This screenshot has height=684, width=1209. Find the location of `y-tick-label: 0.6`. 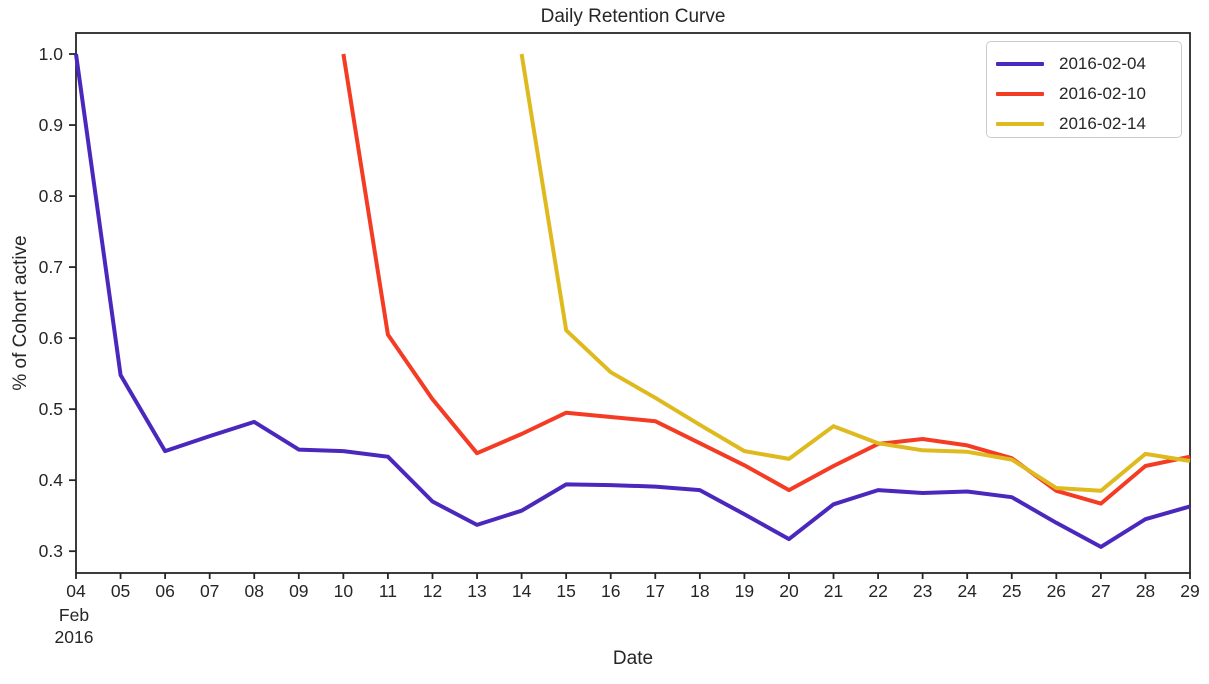

y-tick-label: 0.6 is located at coordinates (51, 338).